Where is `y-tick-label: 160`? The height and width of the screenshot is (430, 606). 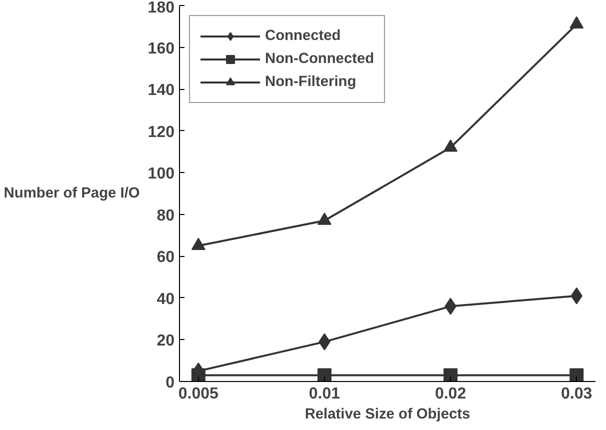 y-tick-label: 160 is located at coordinates (161, 49).